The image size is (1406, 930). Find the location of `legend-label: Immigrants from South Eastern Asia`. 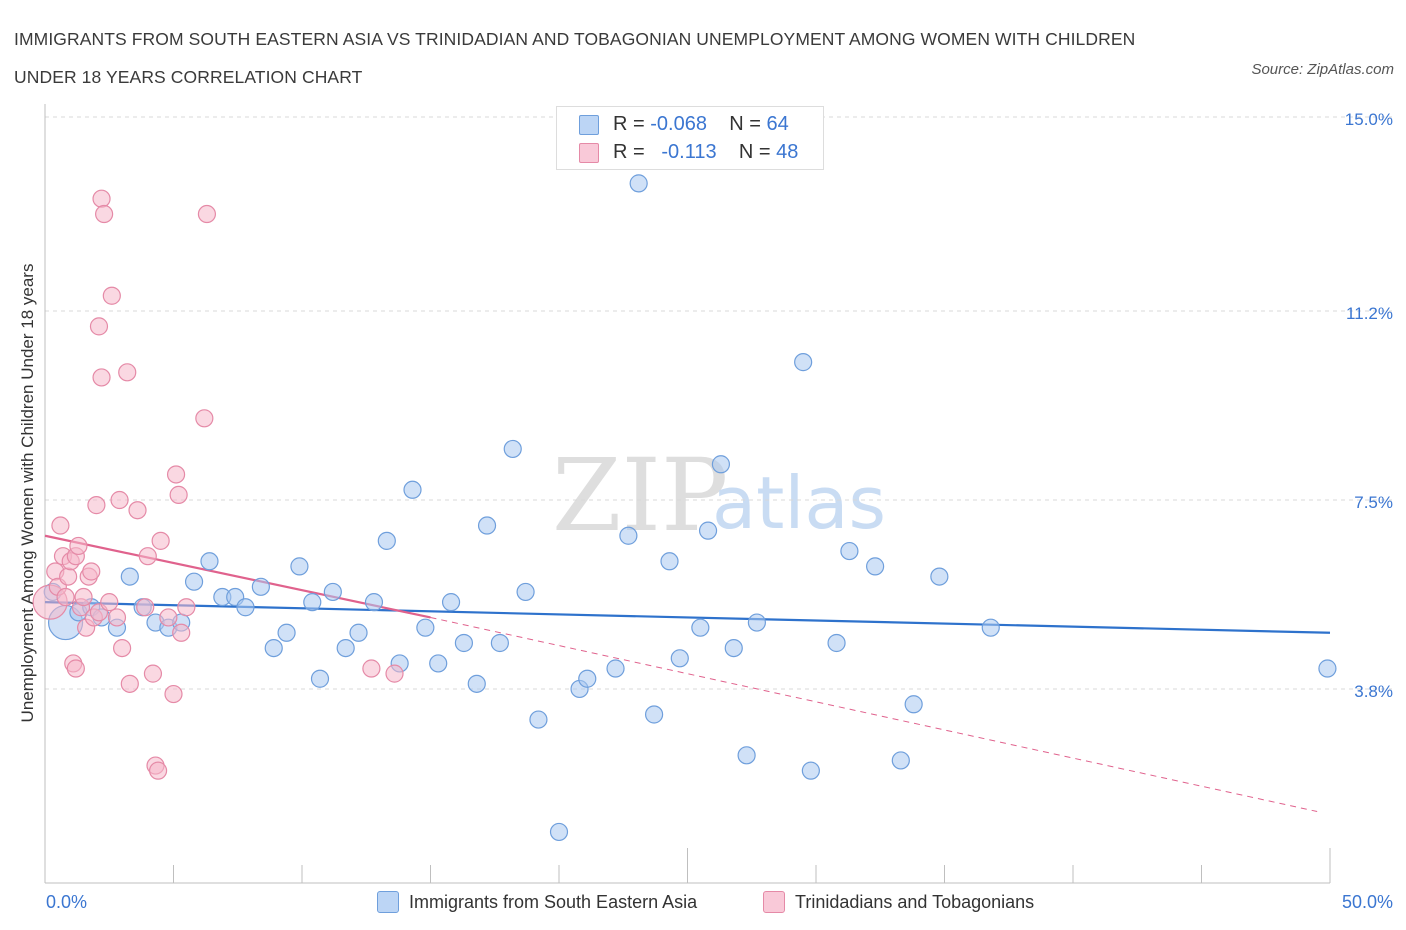

legend-label: Immigrants from South Eastern Asia is located at coordinates (553, 902).